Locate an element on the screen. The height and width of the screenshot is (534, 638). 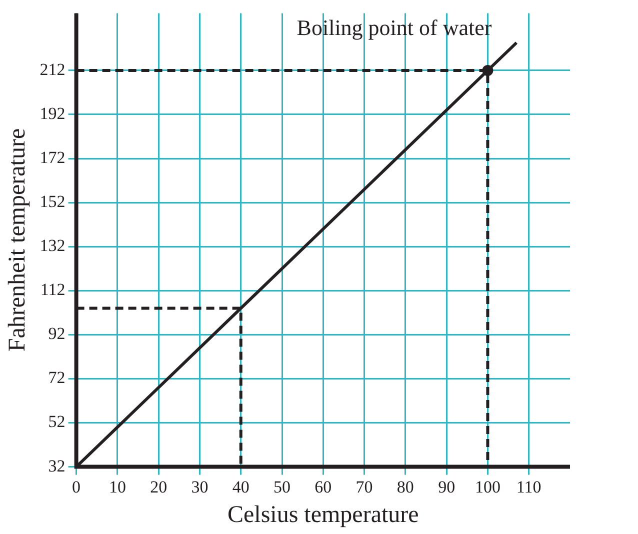
x-tick-label: 90 is located at coordinates (447, 486).